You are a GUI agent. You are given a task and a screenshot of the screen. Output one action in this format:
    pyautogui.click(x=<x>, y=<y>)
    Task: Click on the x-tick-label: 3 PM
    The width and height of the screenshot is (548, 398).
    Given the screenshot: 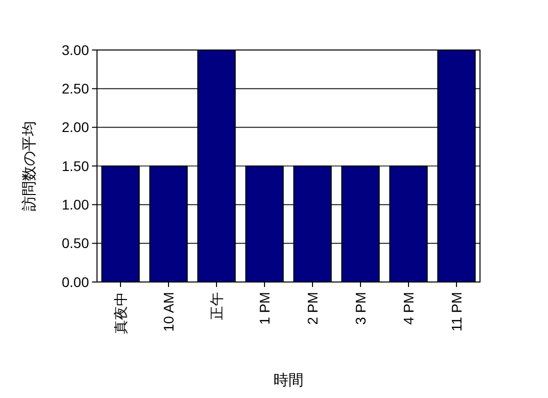 What is the action you would take?
    pyautogui.click(x=360, y=308)
    